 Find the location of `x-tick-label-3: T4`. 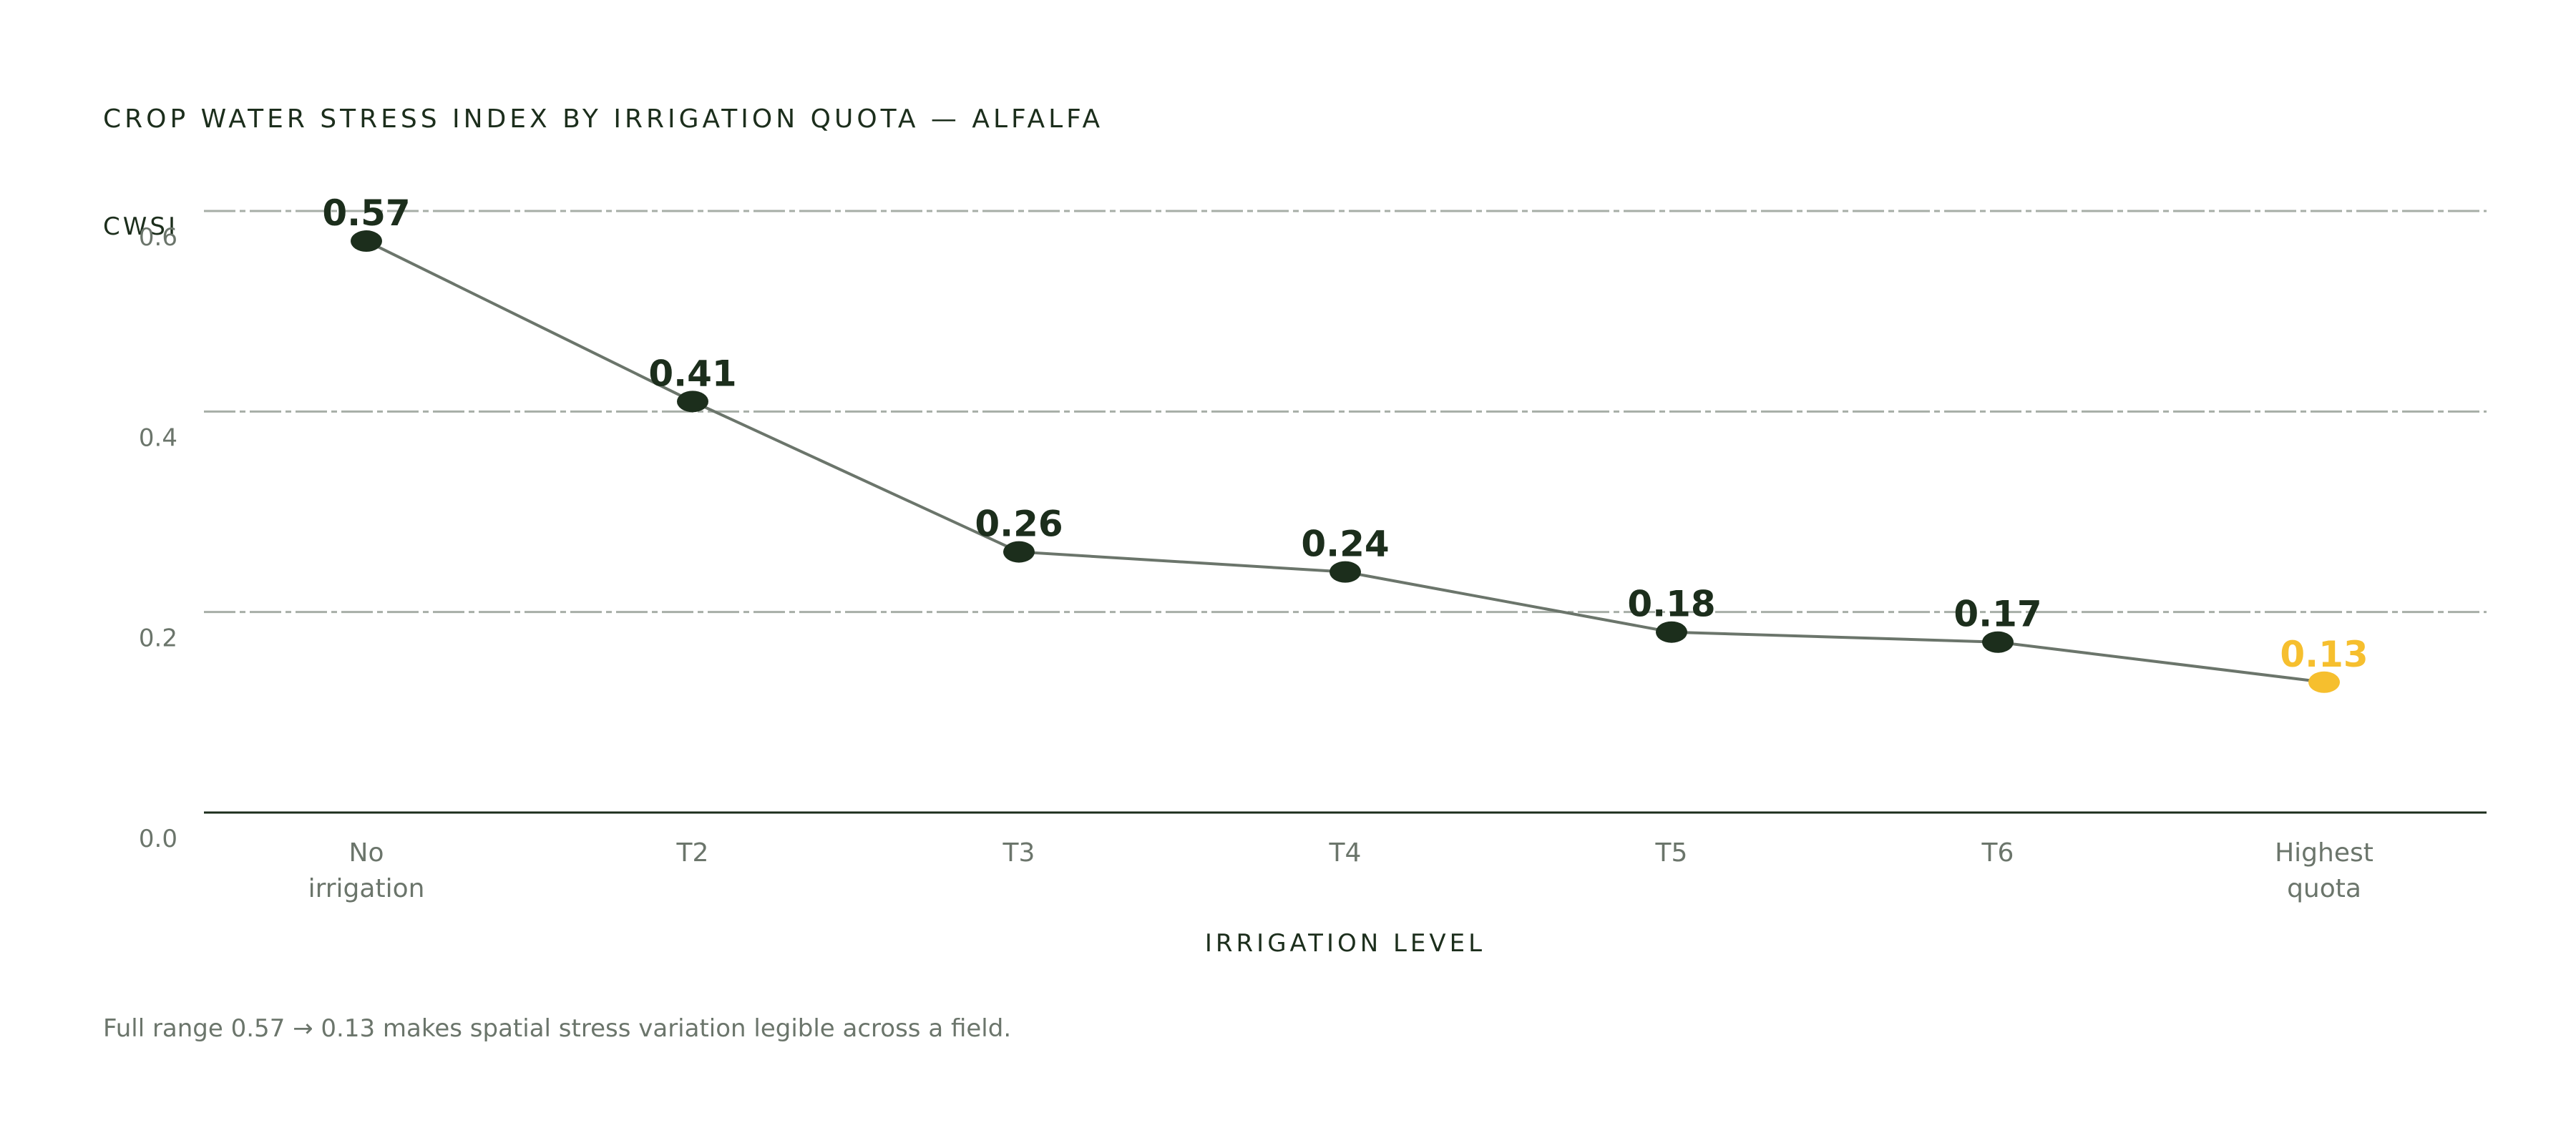

x-tick-label-3: T4 is located at coordinates (1345, 853).